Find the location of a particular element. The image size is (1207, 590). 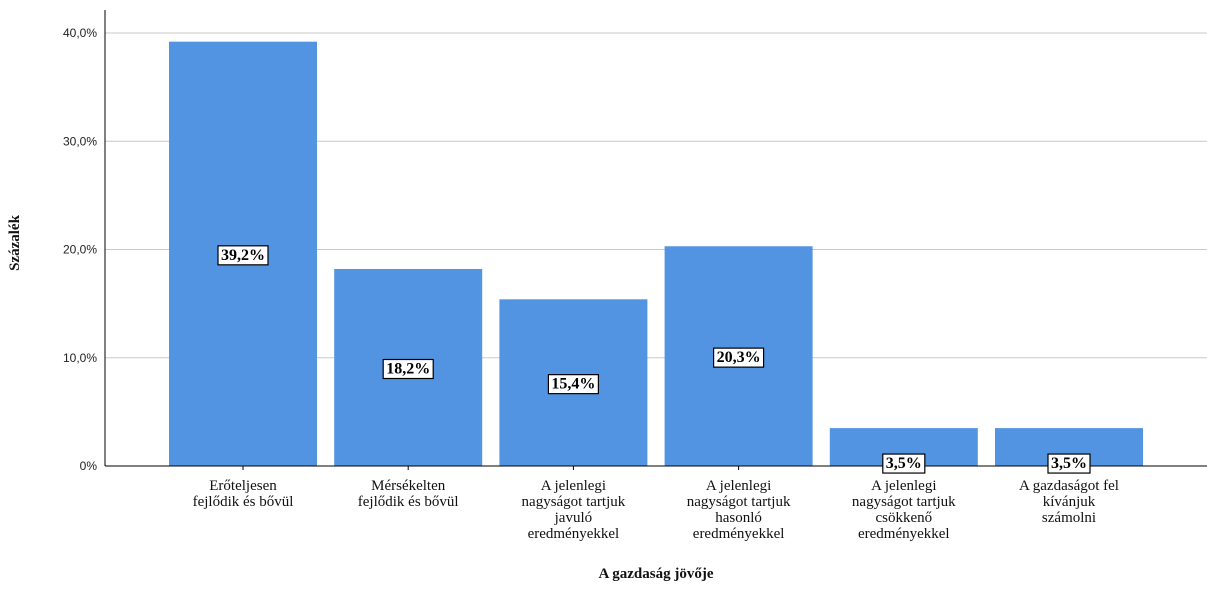

svg-text: 18,2% is located at coordinates (408, 368).